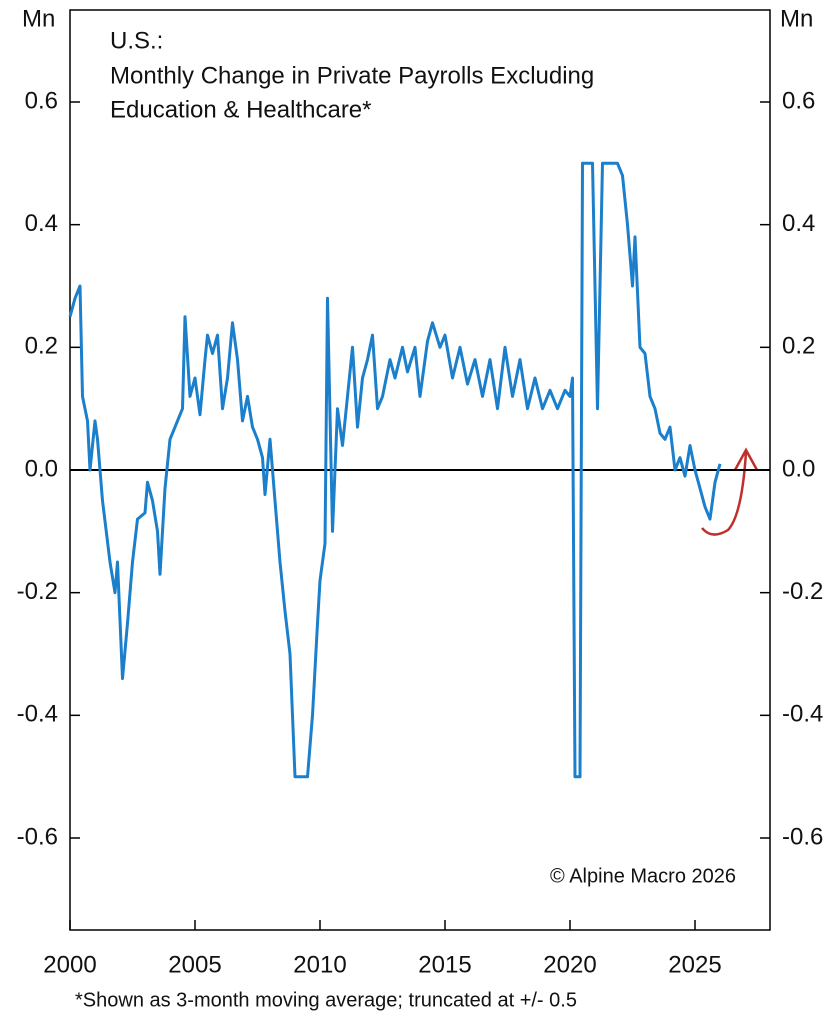 The height and width of the screenshot is (1029, 840). What do you see at coordinates (41, 468) in the screenshot?
I see `y-tick-label: 0.0` at bounding box center [41, 468].